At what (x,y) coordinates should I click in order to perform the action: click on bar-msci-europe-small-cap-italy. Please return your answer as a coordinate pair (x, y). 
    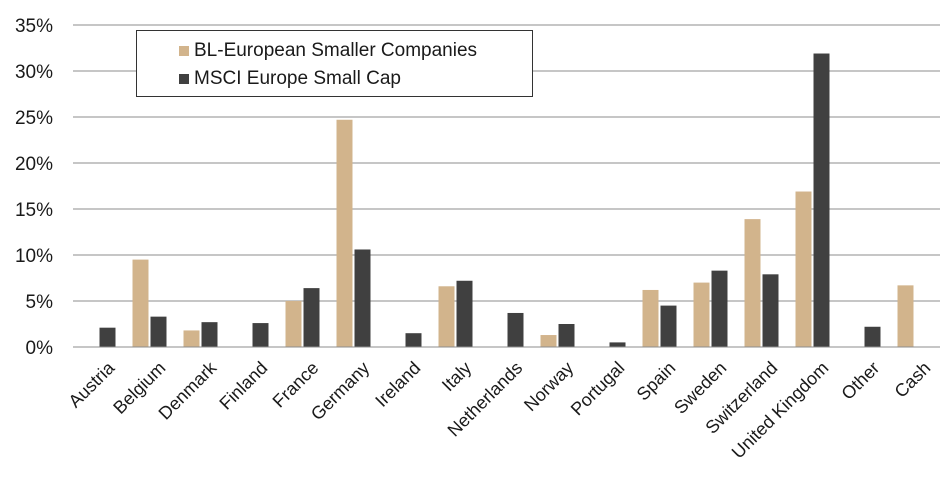
    Looking at the image, I should click on (464, 313).